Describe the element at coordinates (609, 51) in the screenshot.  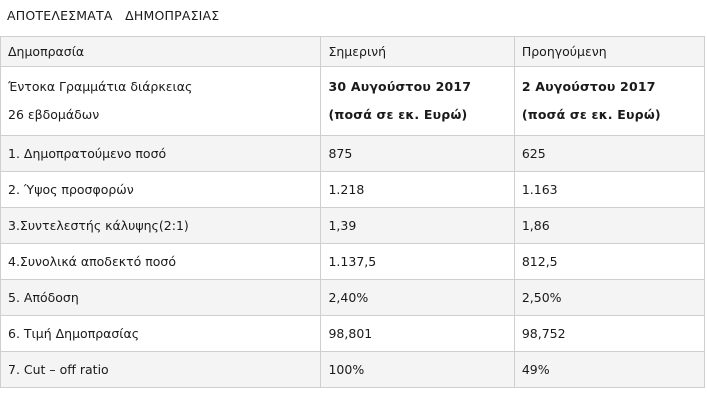
I see `header-previous: Προηγούμενη` at that location.